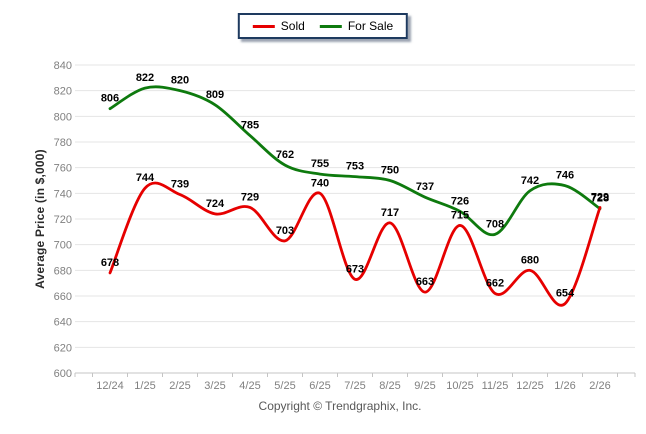 This screenshot has height=434, width=646. I want to click on y-tick-label: 820, so click(63, 92).